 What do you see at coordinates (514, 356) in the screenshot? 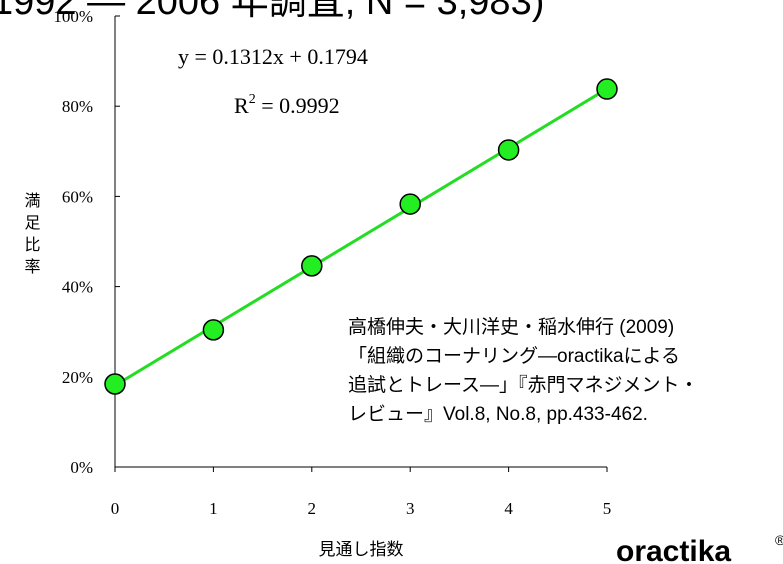
I see `citation-line: 「組織のコーナリング—oractikaによる` at bounding box center [514, 356].